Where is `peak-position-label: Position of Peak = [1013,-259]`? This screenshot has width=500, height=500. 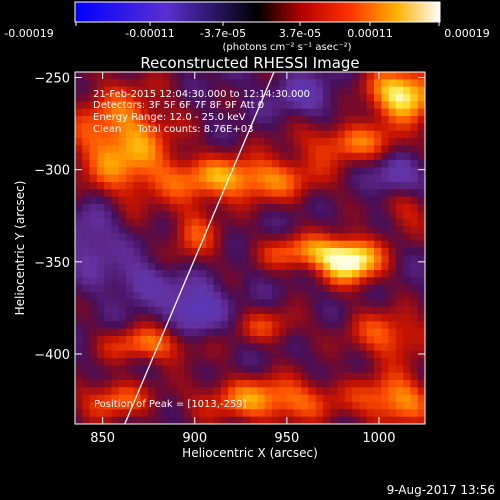 peak-position-label: Position of Peak = [1013,-259] is located at coordinates (170, 404).